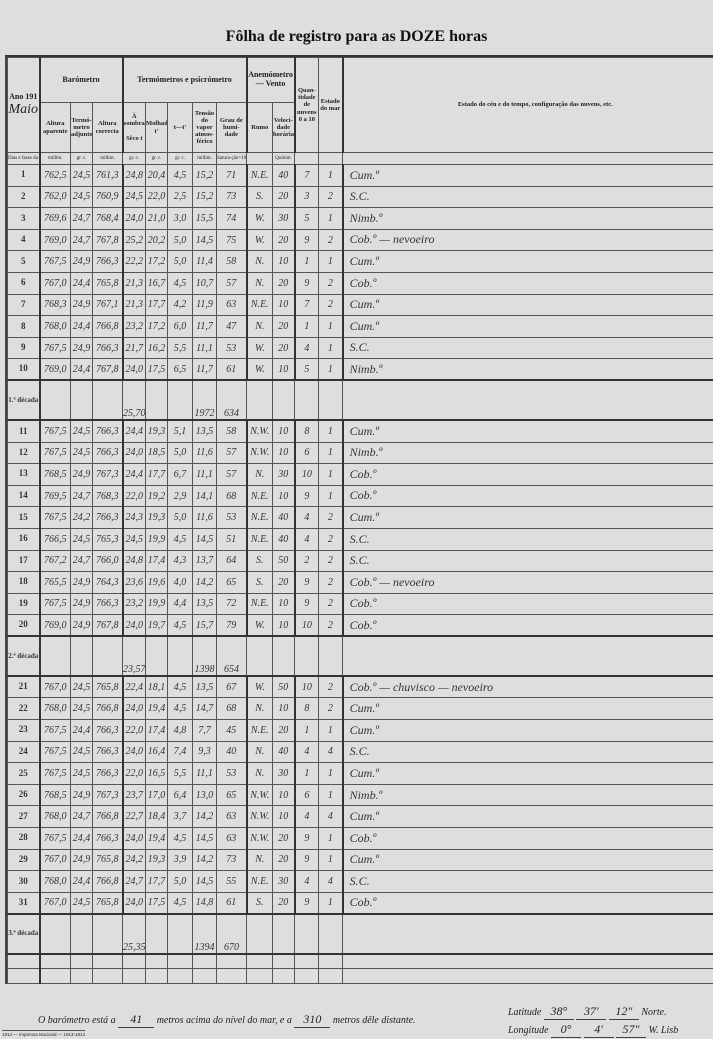  Describe the element at coordinates (260, 370) in the screenshot. I see `wind-direction-cell: W.` at that location.